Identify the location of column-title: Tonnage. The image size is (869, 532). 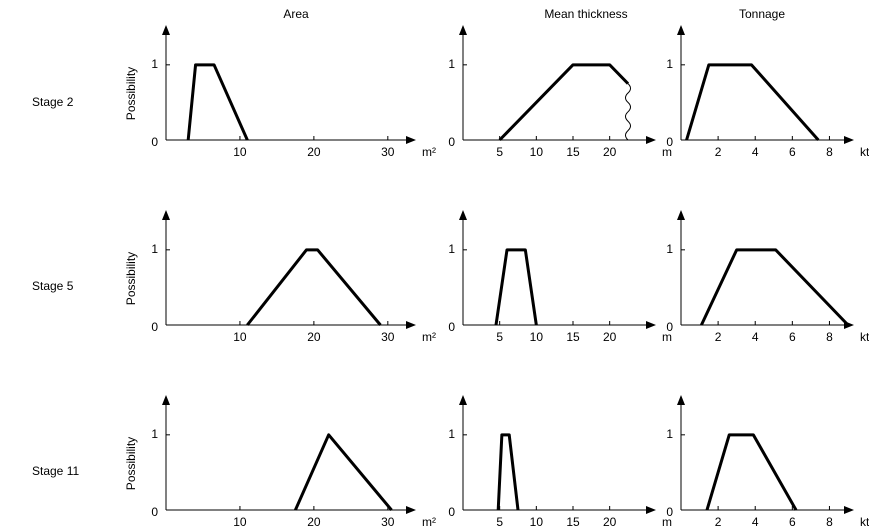
(762, 14).